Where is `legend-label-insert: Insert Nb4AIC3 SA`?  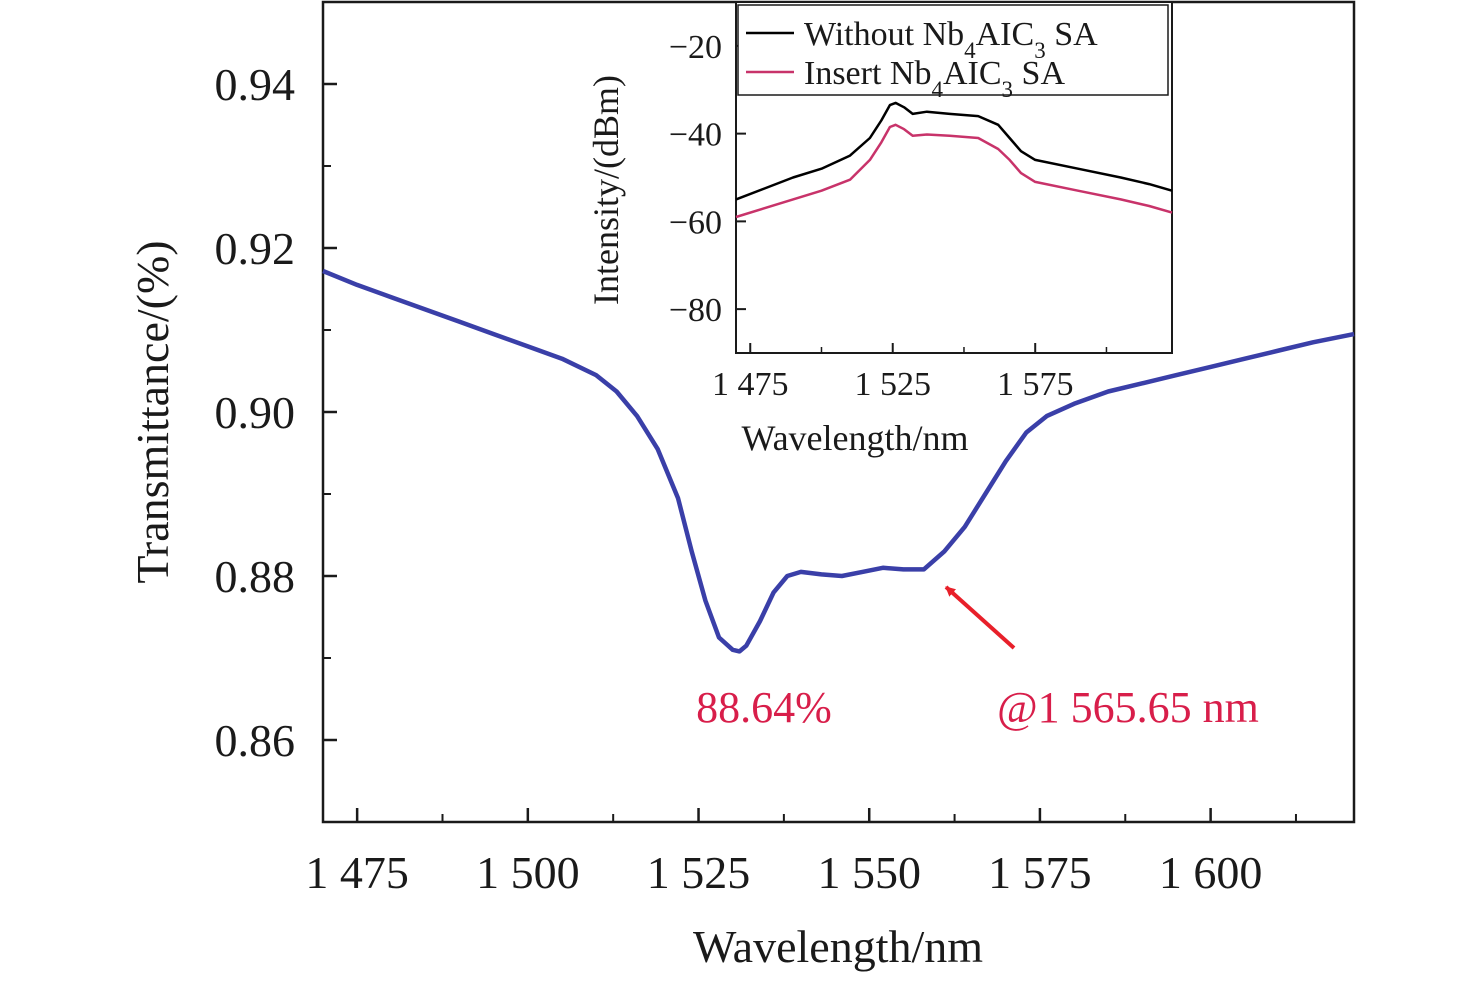 legend-label-insert: Insert Nb4AIC3 SA is located at coordinates (934, 78).